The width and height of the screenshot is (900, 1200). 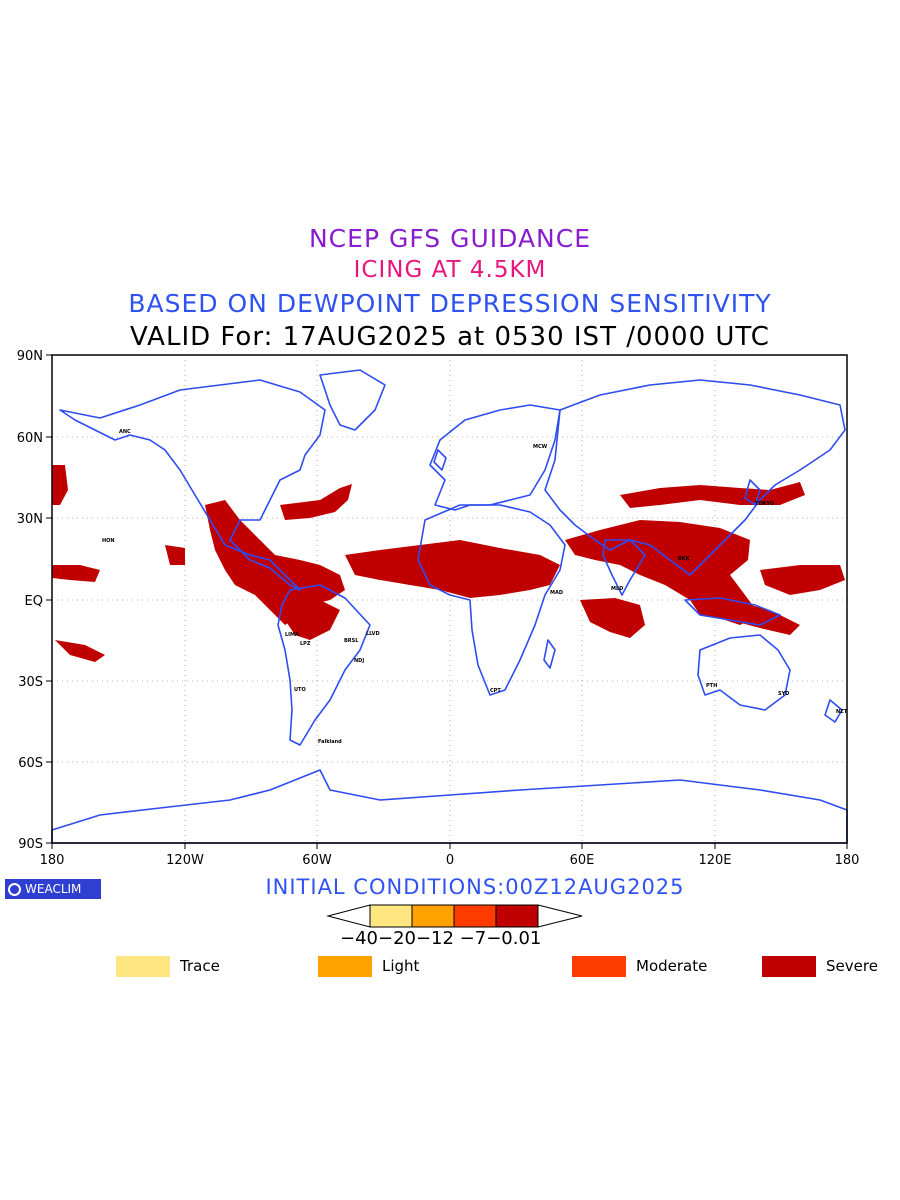 What do you see at coordinates (34, 601) in the screenshot?
I see `y-label-eq: EQ` at bounding box center [34, 601].